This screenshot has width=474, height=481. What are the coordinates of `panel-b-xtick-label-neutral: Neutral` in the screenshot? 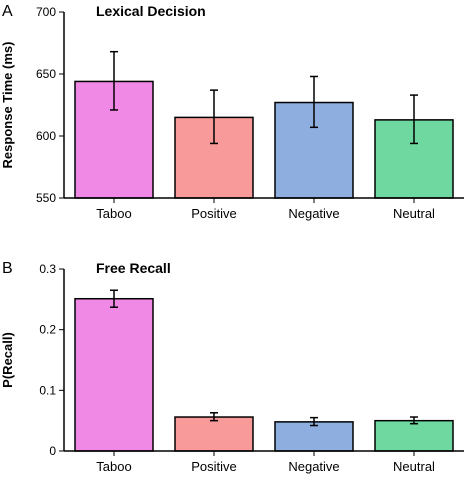 It's located at (414, 466).